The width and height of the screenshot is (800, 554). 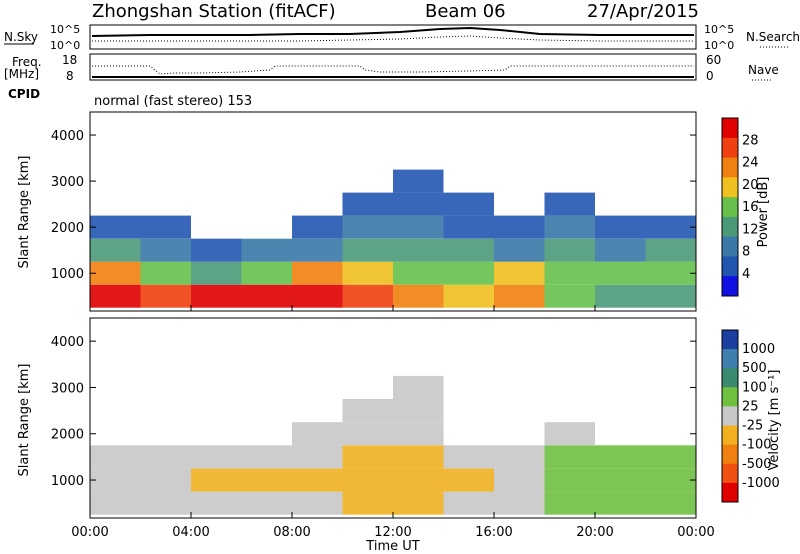 What do you see at coordinates (67, 228) in the screenshot?
I see `y-tick-label: 2000` at bounding box center [67, 228].